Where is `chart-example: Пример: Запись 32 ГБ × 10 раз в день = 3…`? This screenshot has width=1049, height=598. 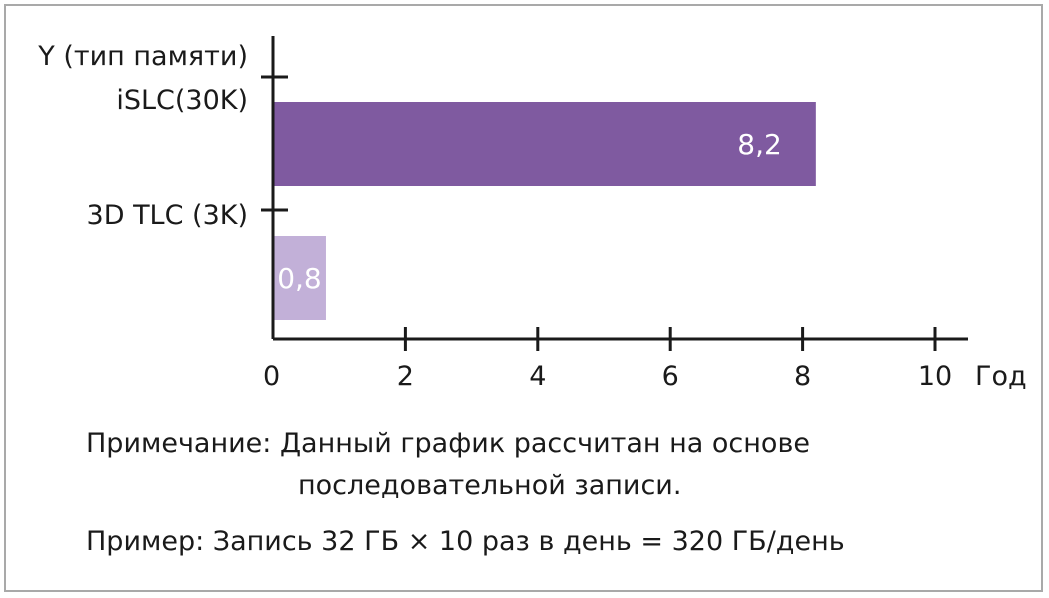
chart-example: Пример: Запись 32 ГБ × 10 раз в день = 3… is located at coordinates (465, 541).